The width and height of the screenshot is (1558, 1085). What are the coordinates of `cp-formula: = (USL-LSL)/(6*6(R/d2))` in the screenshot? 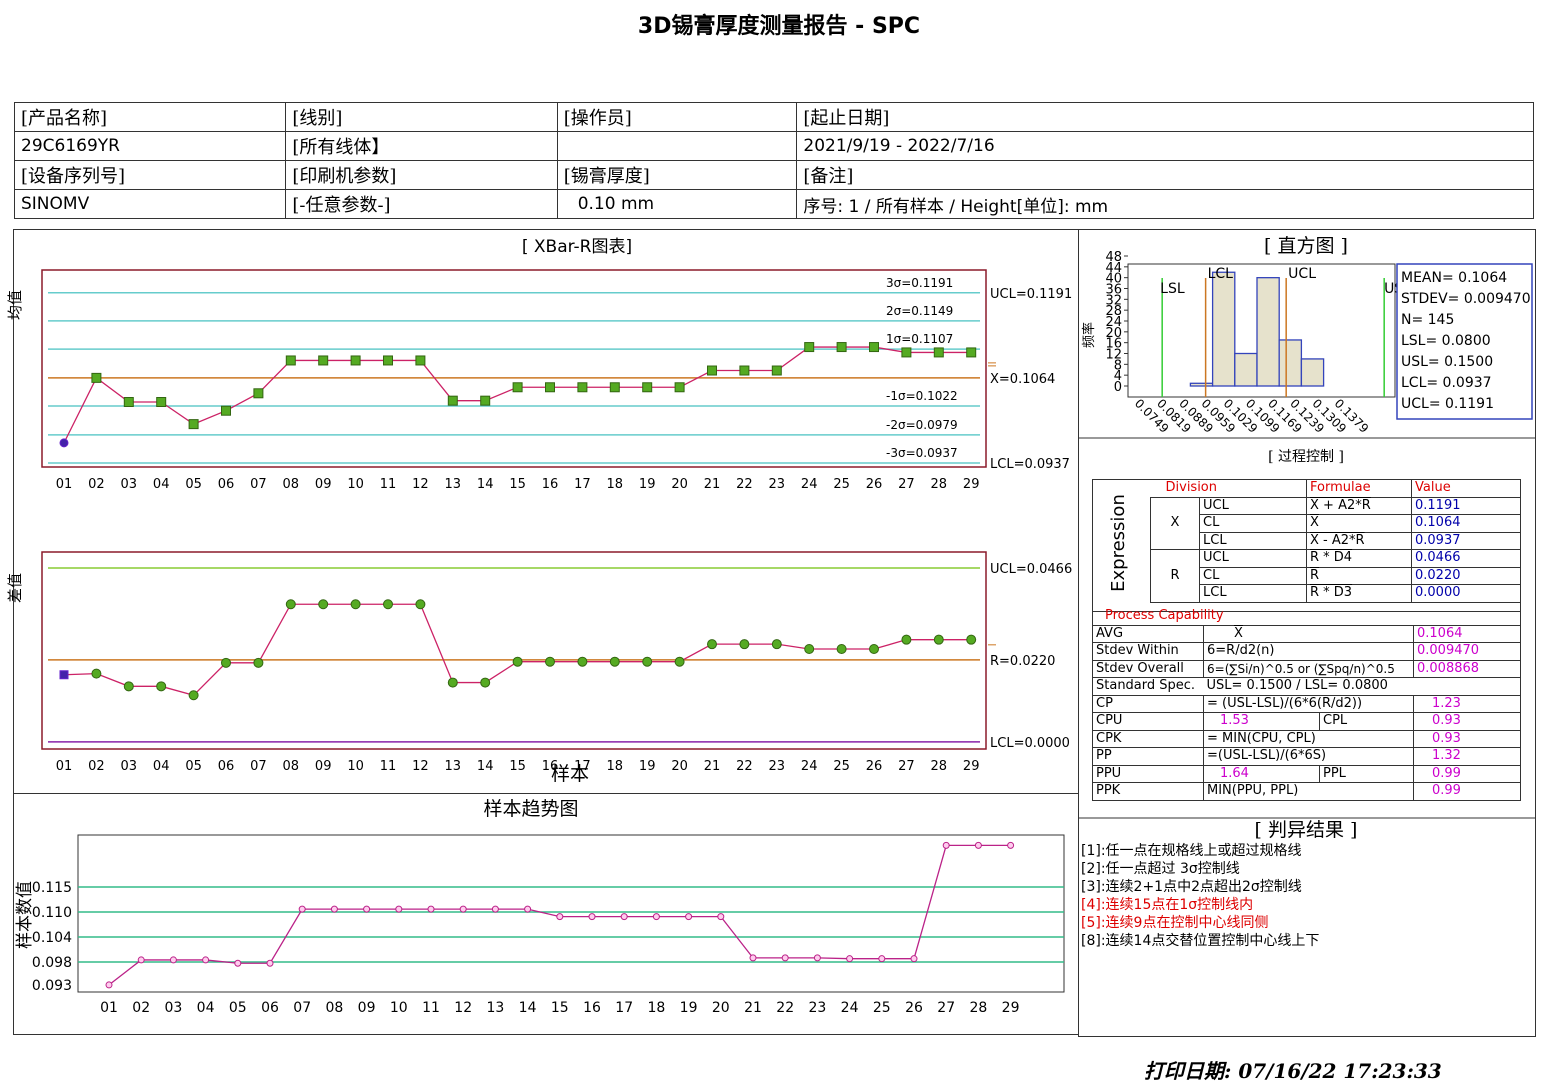 It's located at (1308, 703).